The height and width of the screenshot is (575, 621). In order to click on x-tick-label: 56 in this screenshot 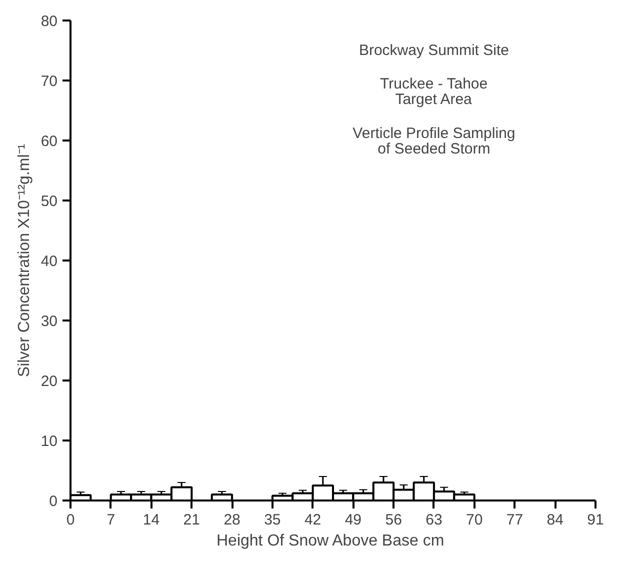, I will do `click(393, 520)`.